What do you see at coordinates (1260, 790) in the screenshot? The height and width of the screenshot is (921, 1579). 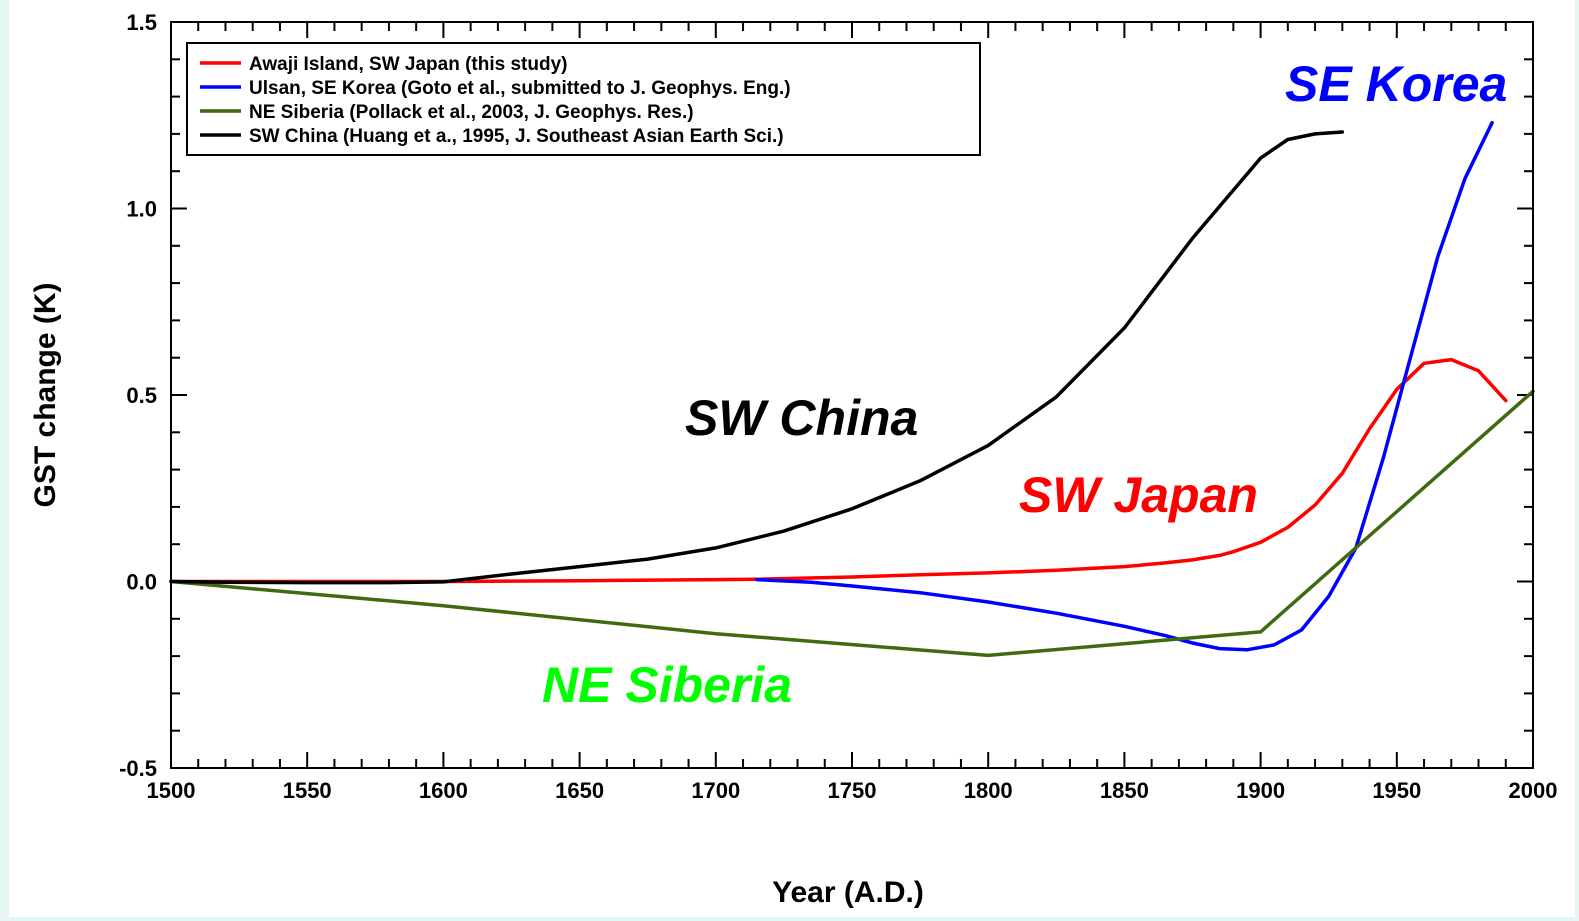 I see `x-tick-label: 1900` at bounding box center [1260, 790].